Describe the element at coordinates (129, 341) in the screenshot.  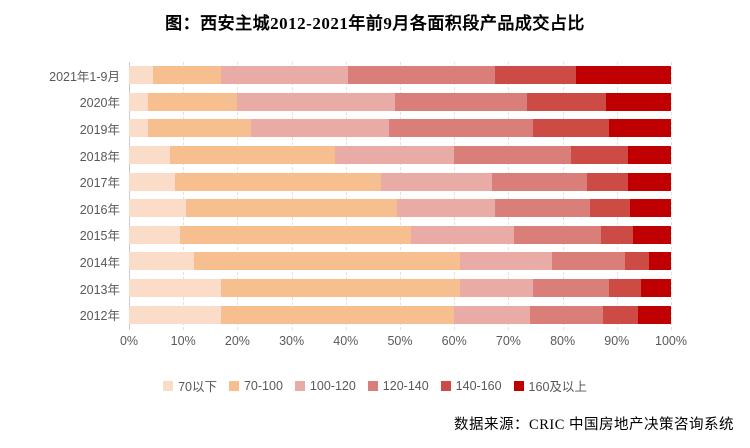
I see `x-axis-tick: 0%` at that location.